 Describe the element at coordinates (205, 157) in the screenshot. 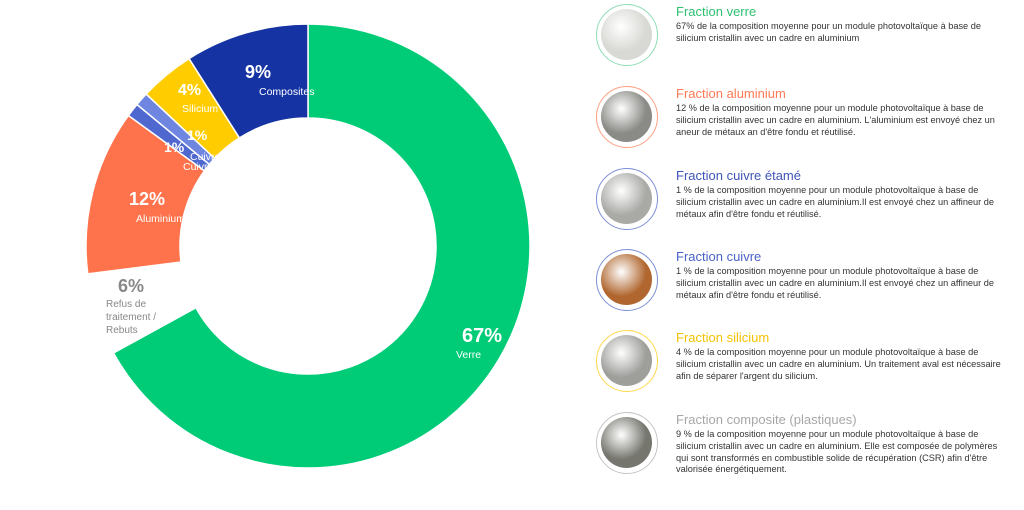

I see `slice-category-label: Cuivre` at that location.